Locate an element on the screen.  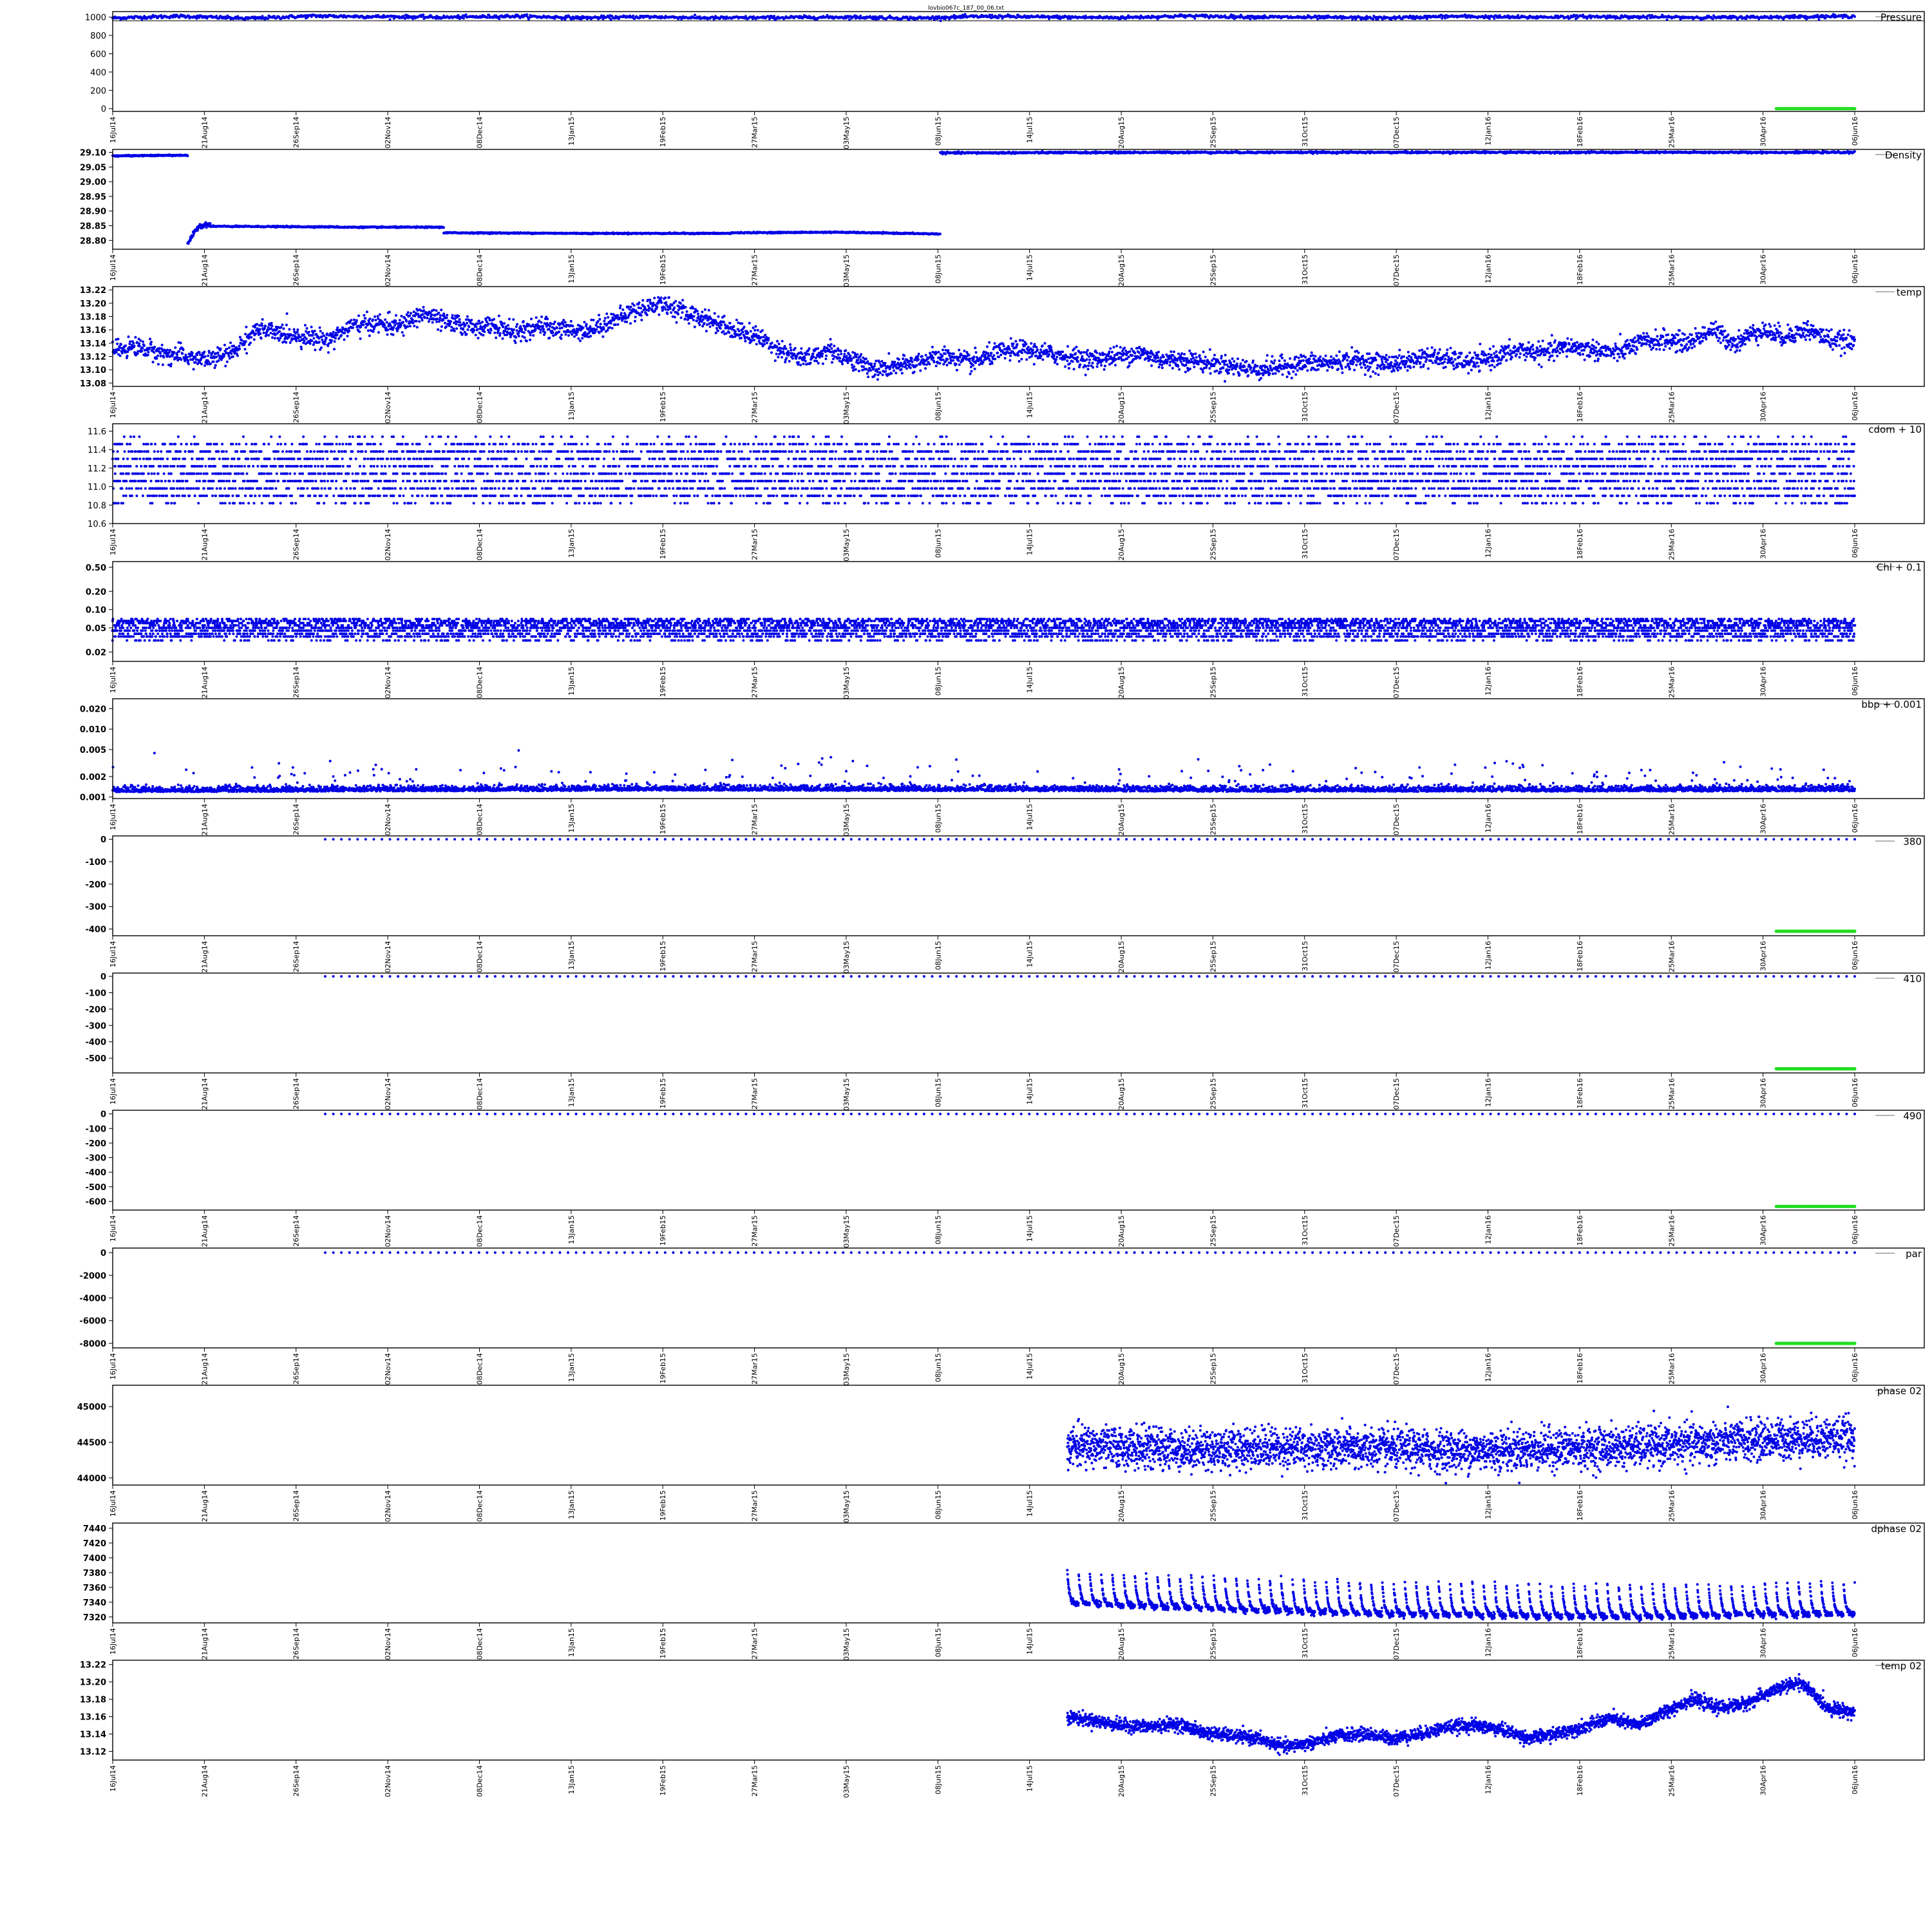
panel-frame is located at coordinates (1018, 62).